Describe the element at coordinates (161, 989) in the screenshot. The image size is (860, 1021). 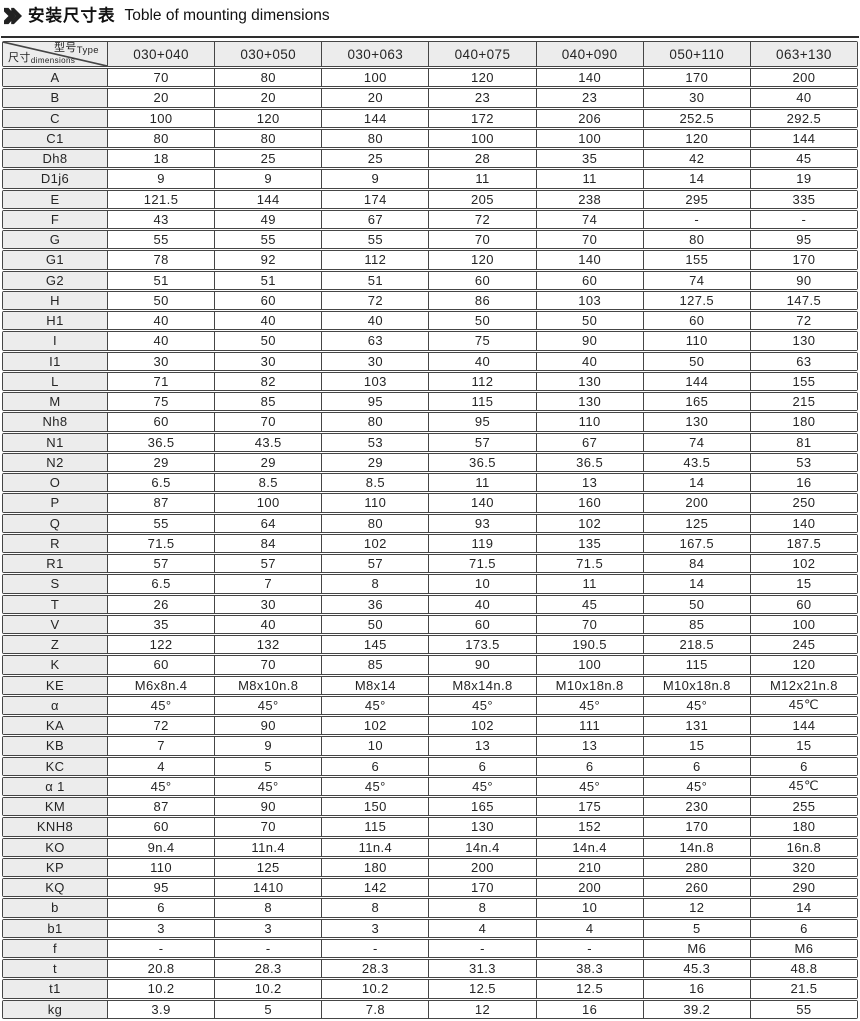
I see `table-cell: 10.2` at that location.